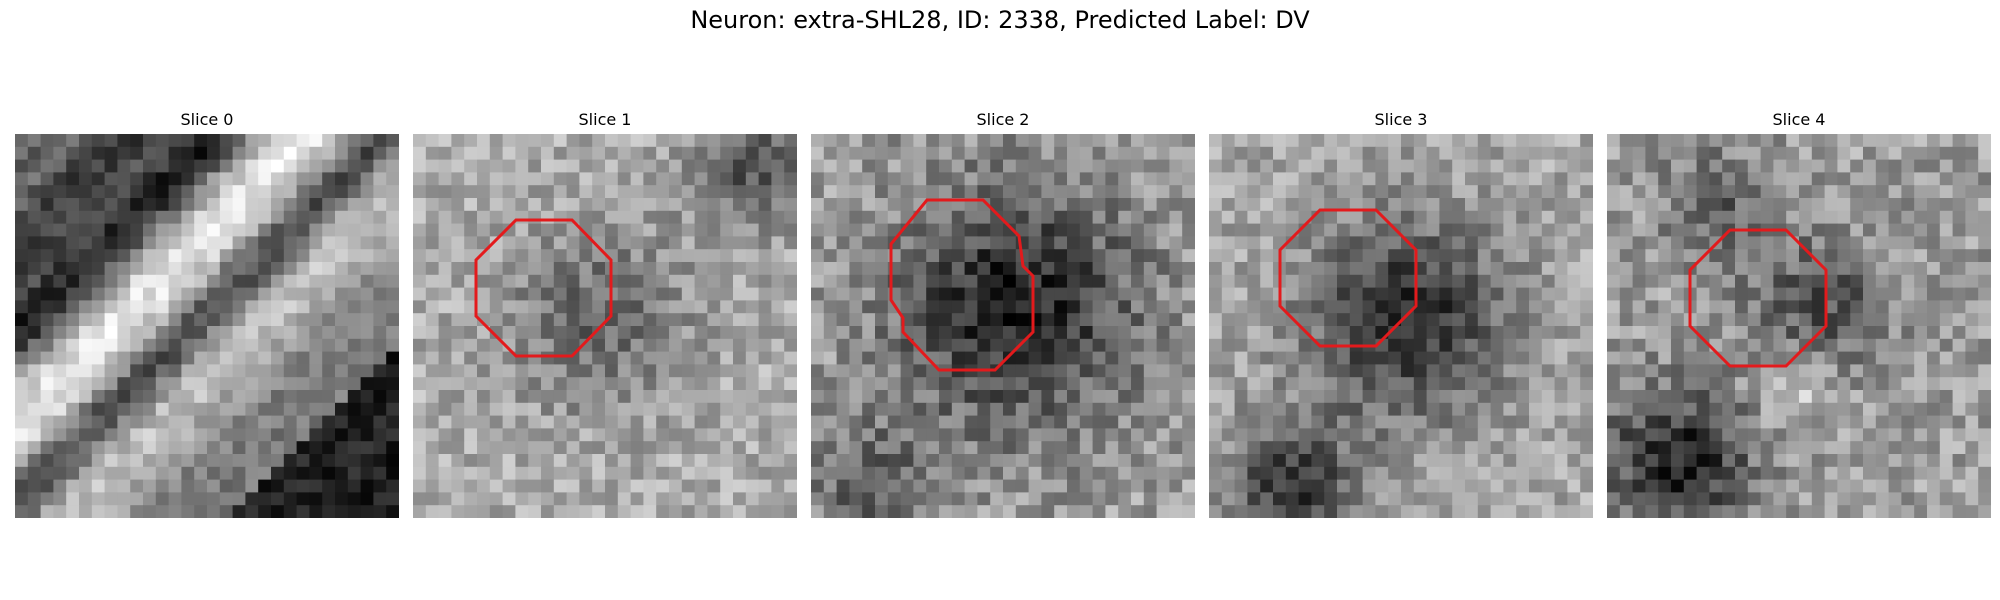 This screenshot has height=600, width=2000. I want to click on slice-panel-1: Slice 1, so click(605, 313).